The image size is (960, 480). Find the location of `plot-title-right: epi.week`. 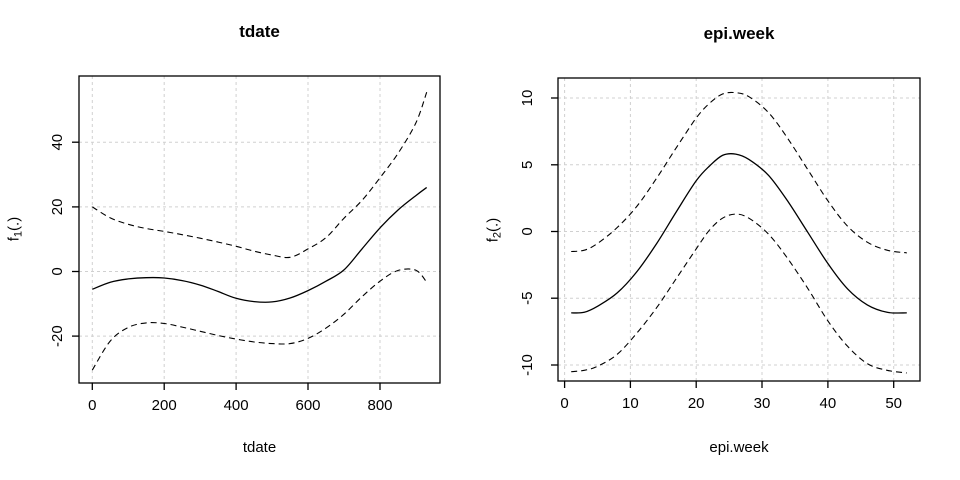

plot-title-right: epi.week is located at coordinates (739, 33).